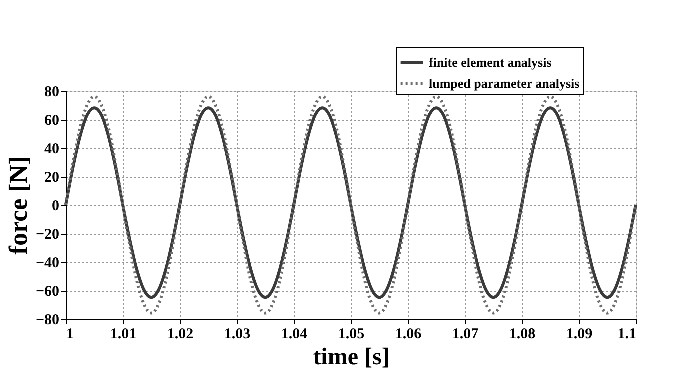 The image size is (683, 381). What do you see at coordinates (18, 205) in the screenshot?
I see `y-axis-title: force [N]` at bounding box center [18, 205].